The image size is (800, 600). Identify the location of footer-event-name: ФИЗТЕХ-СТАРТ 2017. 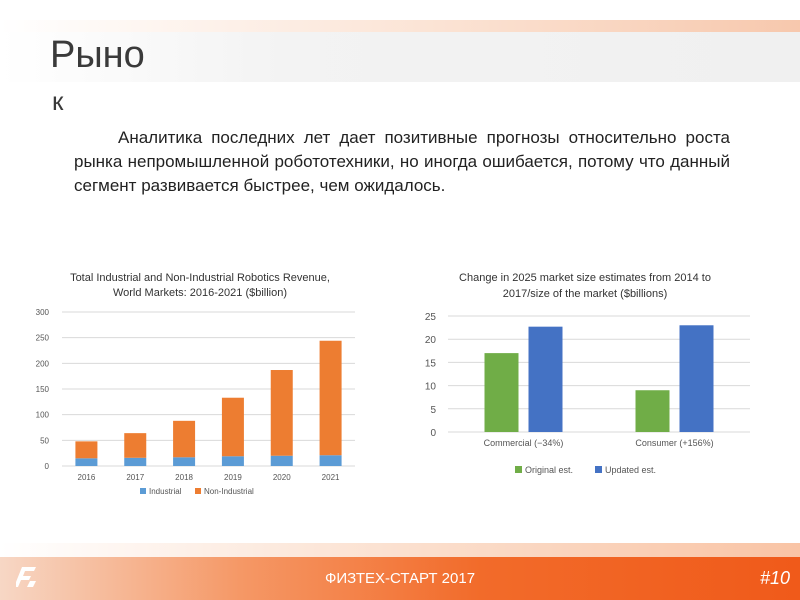
(400, 578).